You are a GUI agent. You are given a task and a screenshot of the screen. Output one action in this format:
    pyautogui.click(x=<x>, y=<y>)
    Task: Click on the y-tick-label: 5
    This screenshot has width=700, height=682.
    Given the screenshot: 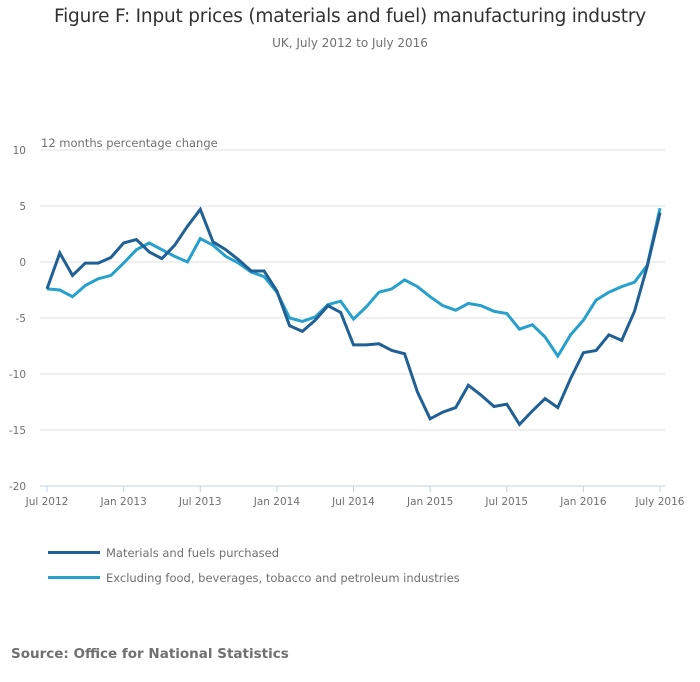 What is the action you would take?
    pyautogui.click(x=22, y=207)
    